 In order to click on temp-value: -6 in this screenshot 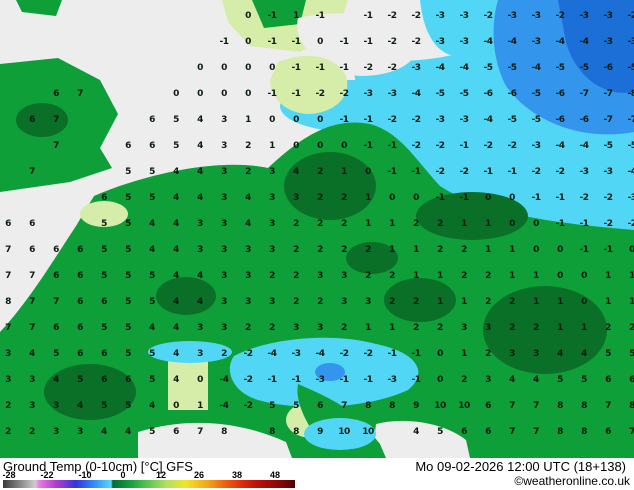, I will do `click(560, 120)`.